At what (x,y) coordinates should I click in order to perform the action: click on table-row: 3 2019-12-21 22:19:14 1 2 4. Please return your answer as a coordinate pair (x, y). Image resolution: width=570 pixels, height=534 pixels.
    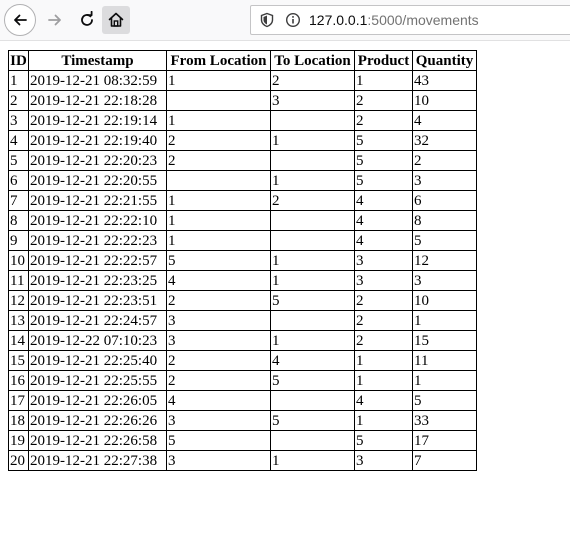
    Looking at the image, I should click on (243, 121).